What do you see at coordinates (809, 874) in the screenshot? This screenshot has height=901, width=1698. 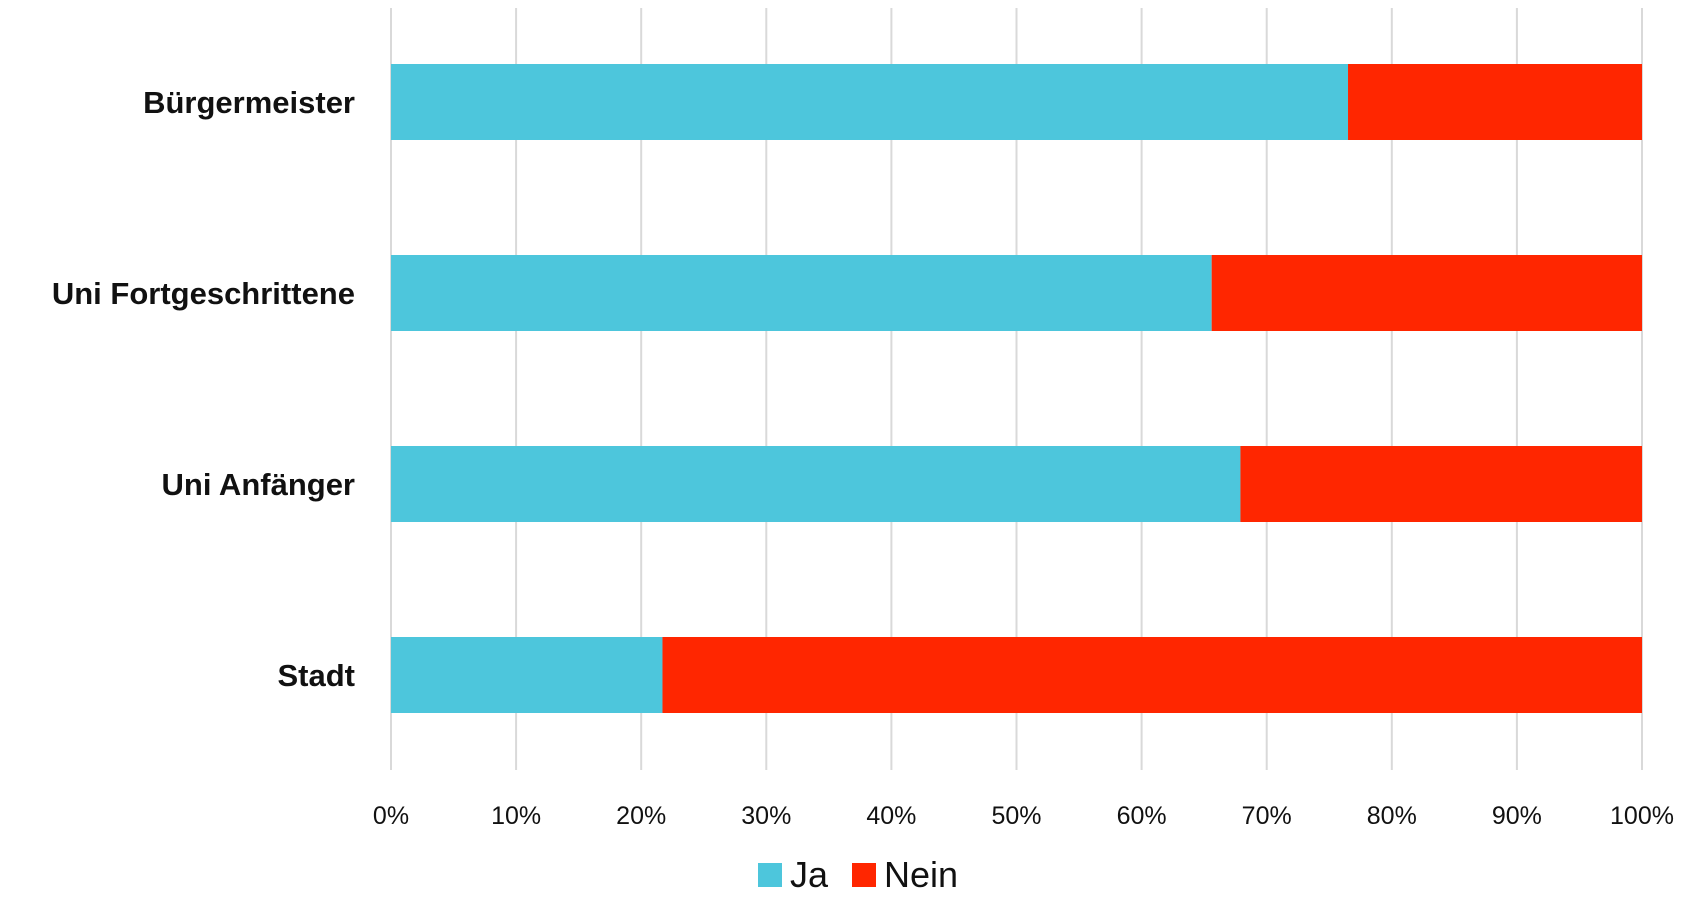 I see `legend-label-ja: Ja` at bounding box center [809, 874].